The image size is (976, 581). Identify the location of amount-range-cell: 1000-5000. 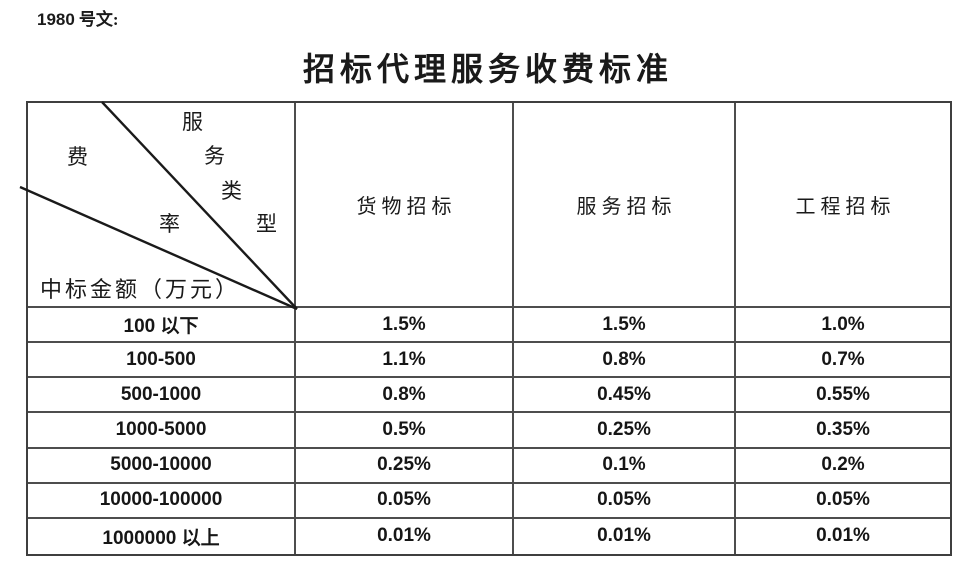
(162, 431).